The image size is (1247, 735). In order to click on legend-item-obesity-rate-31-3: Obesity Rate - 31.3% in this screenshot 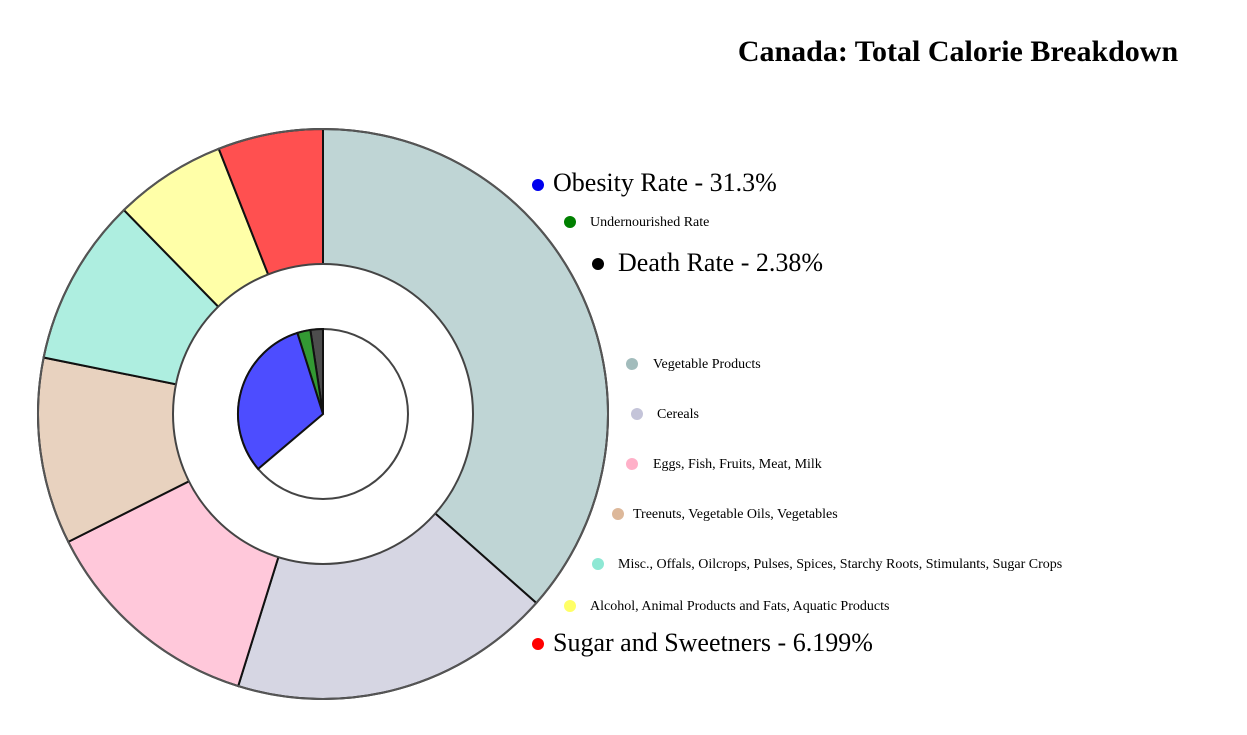, I will do `click(654, 182)`.